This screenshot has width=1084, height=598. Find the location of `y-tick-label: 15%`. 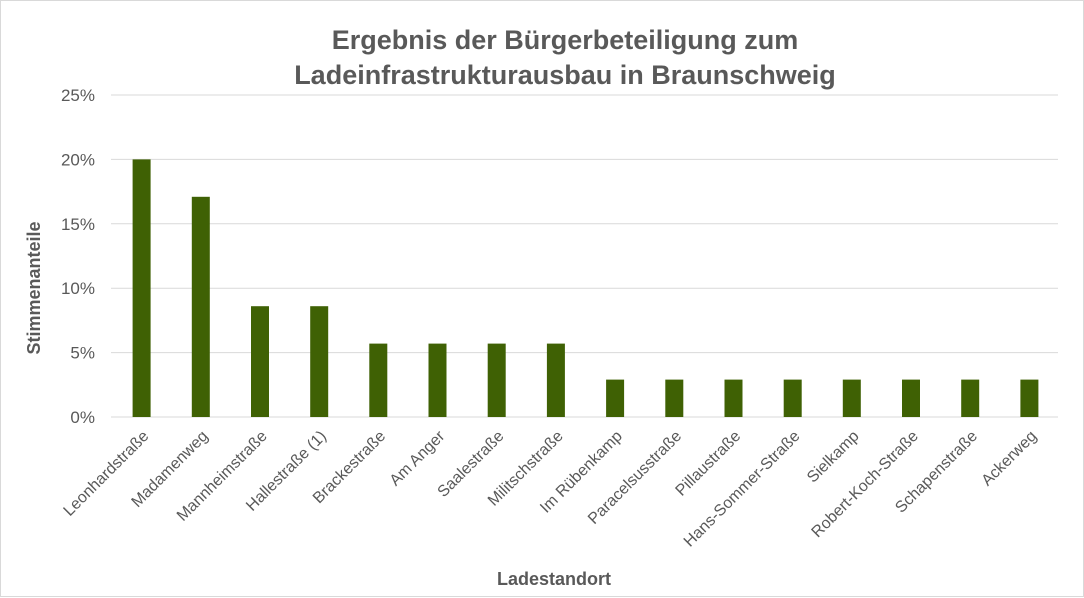

y-tick-label: 15% is located at coordinates (78, 224).